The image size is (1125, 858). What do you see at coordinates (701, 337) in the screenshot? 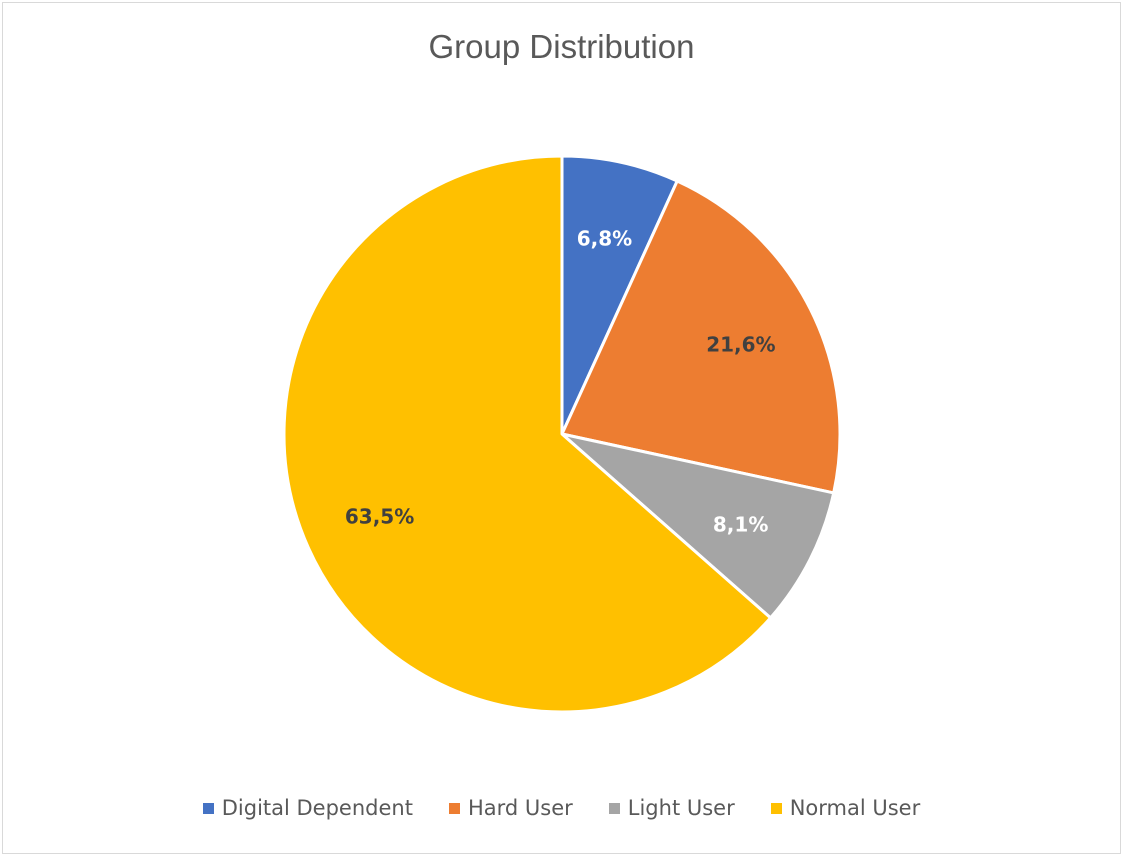
I see `pie-slice-hard-user` at bounding box center [701, 337].